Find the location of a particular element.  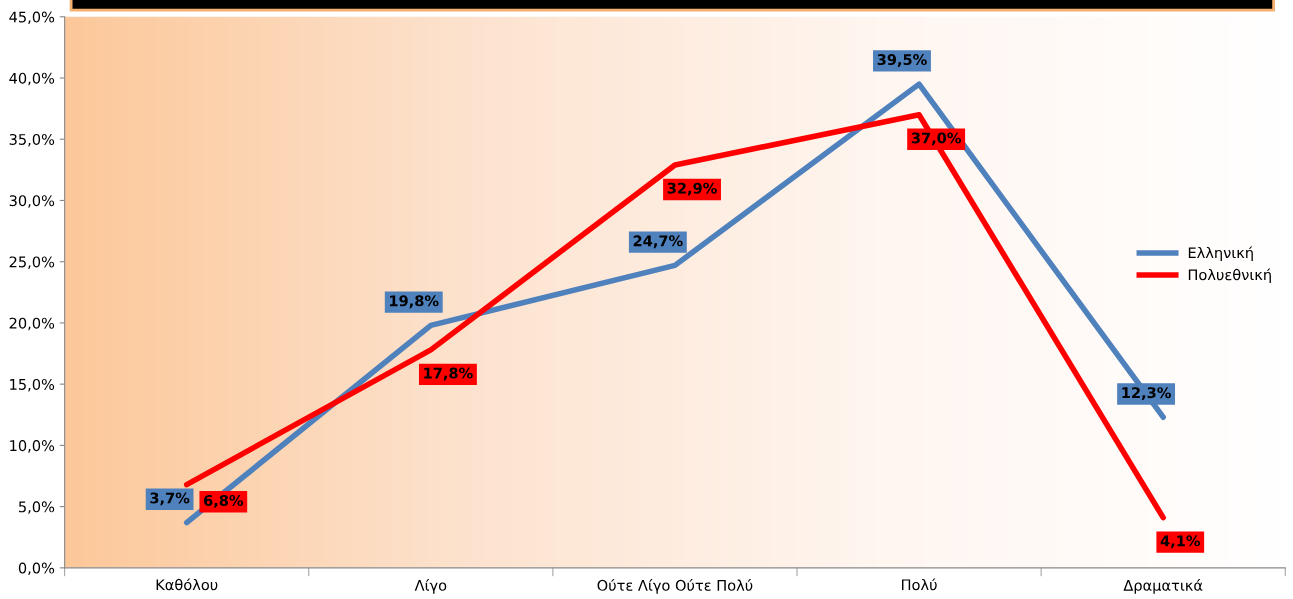

y-tick-label: 45,0% is located at coordinates (32, 18).